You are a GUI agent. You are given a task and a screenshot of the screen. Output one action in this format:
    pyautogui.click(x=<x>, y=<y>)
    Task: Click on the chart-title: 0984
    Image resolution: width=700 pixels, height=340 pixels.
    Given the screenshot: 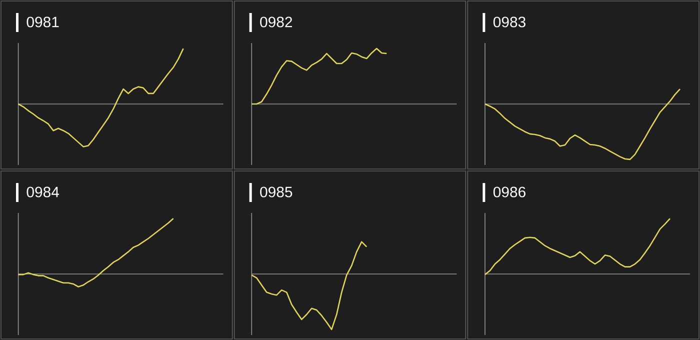 What is the action you would take?
    pyautogui.click(x=43, y=192)
    